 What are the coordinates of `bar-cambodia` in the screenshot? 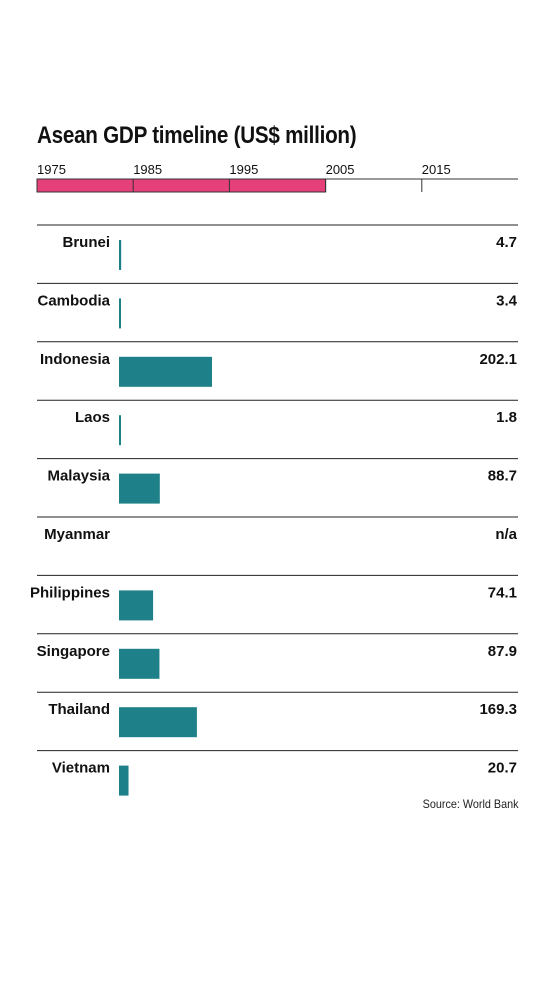 It's located at (120, 313).